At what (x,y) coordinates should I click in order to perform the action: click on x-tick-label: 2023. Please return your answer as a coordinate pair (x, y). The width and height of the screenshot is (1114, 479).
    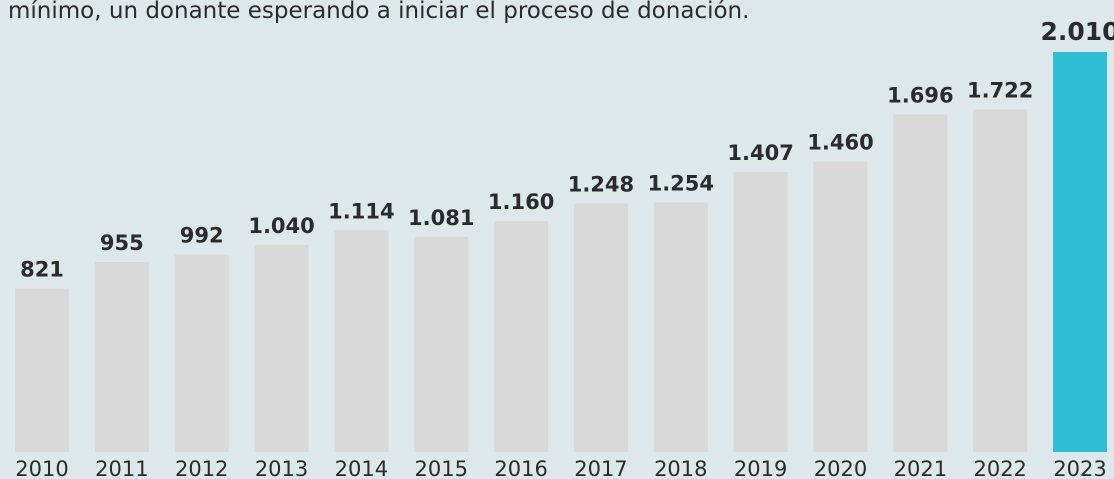
    Looking at the image, I should click on (1079, 468).